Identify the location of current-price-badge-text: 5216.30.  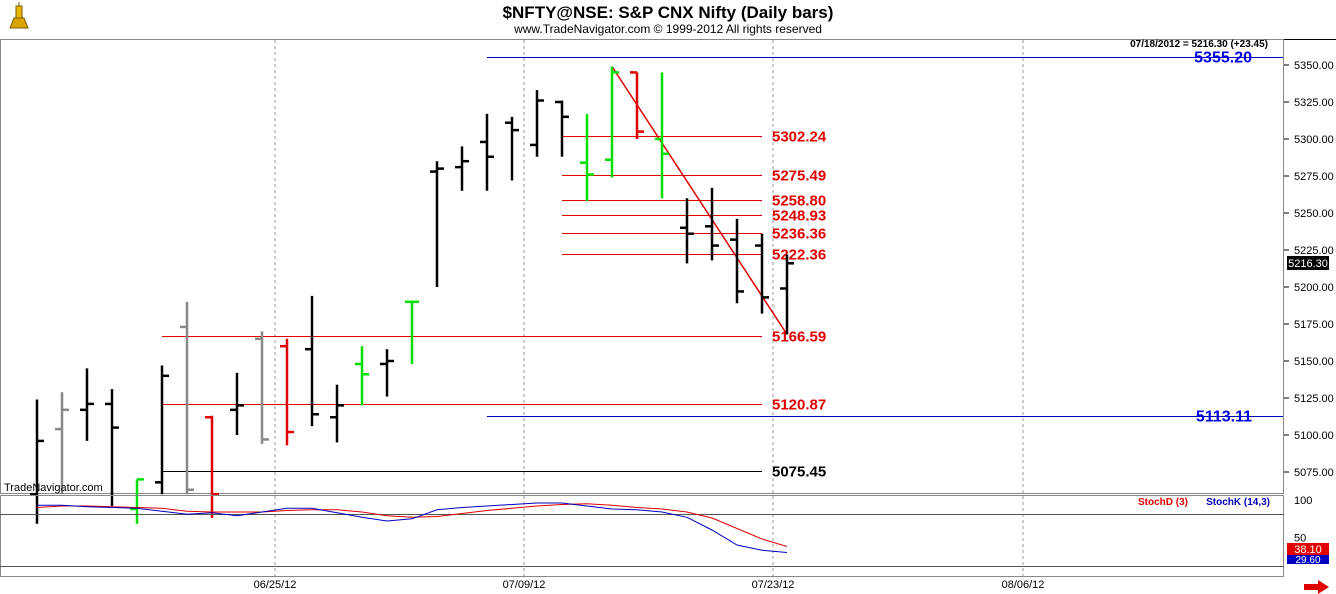
(1308, 264).